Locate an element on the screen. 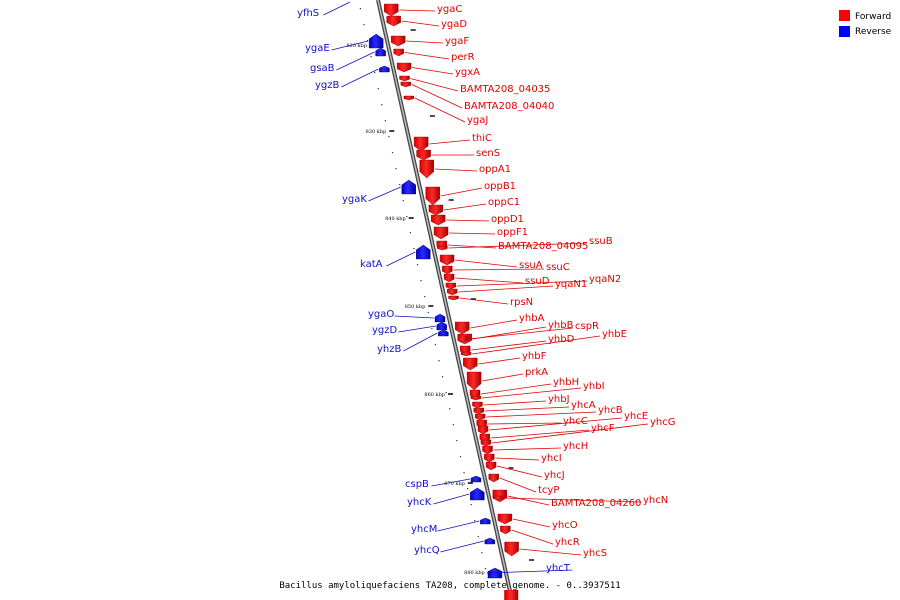 The width and height of the screenshot is (900, 600). gene-label-yhba: yhbA is located at coordinates (532, 318).